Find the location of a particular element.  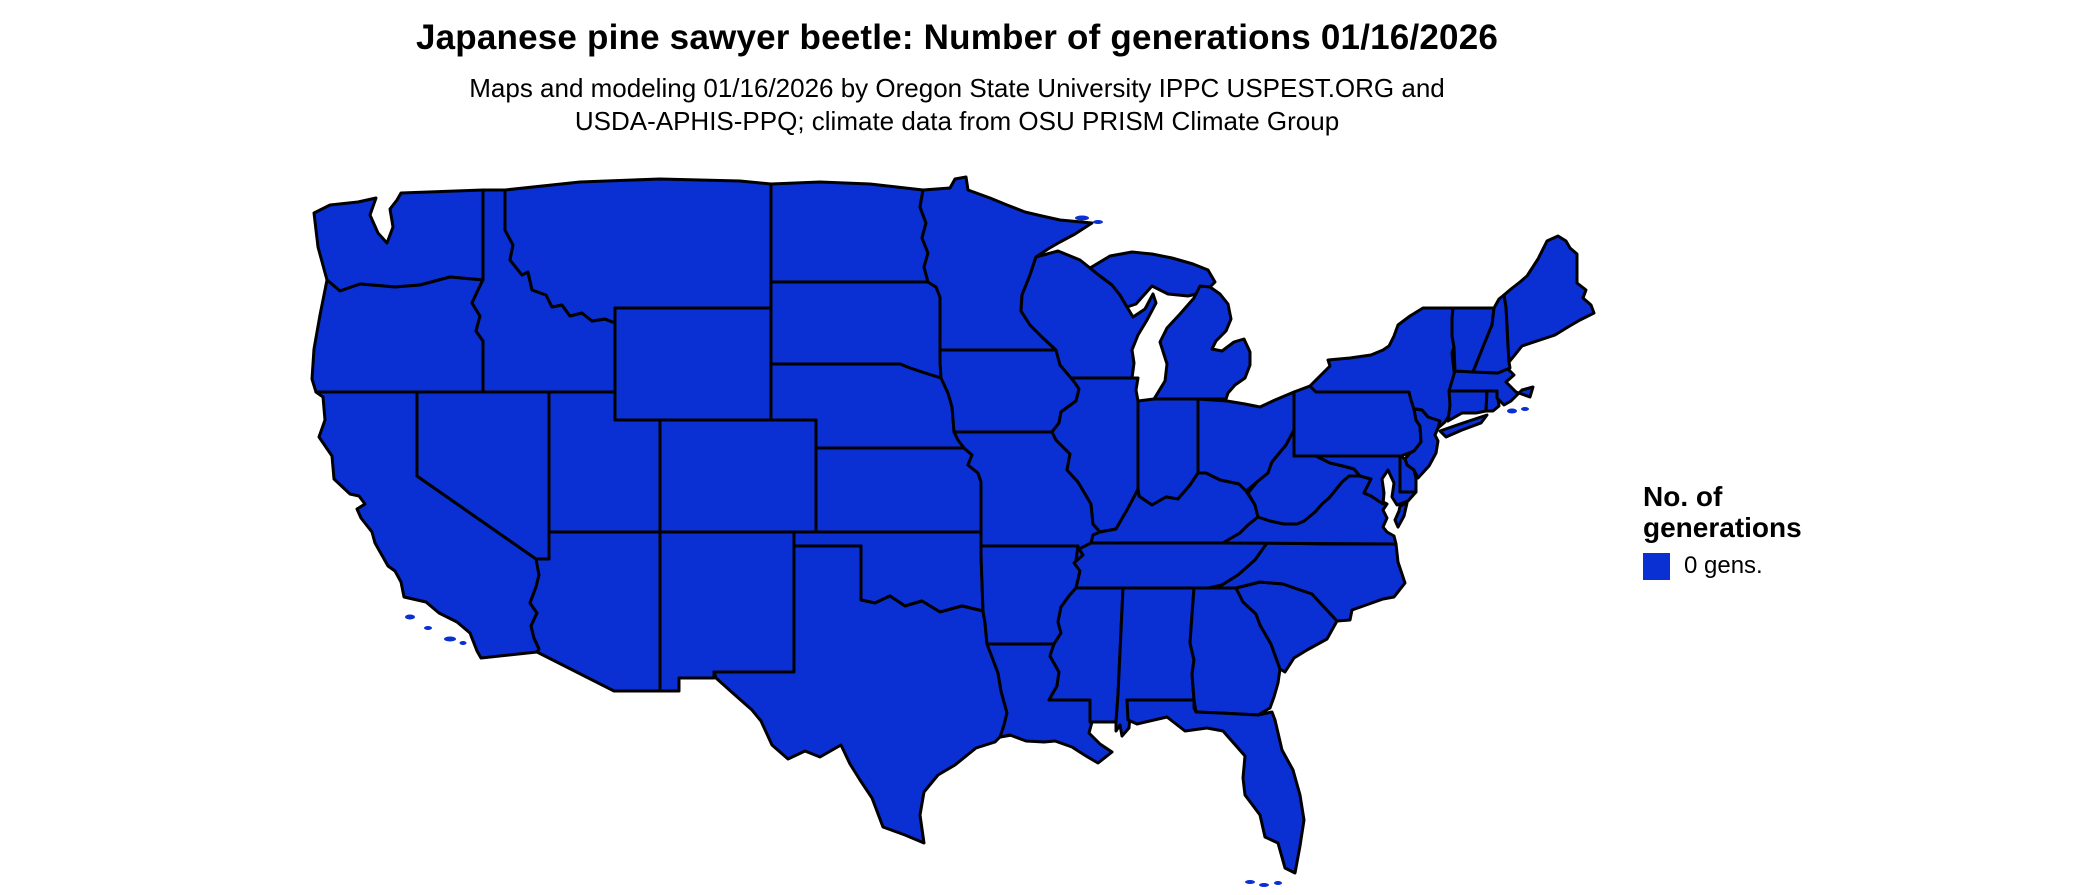

nantucket-icon is located at coordinates (1525, 409).